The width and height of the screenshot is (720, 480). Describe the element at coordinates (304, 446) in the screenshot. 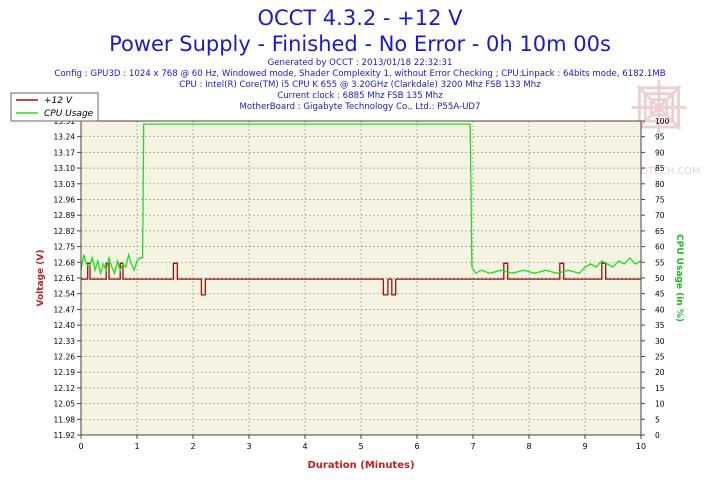

I see `x-tick-label: 4` at that location.